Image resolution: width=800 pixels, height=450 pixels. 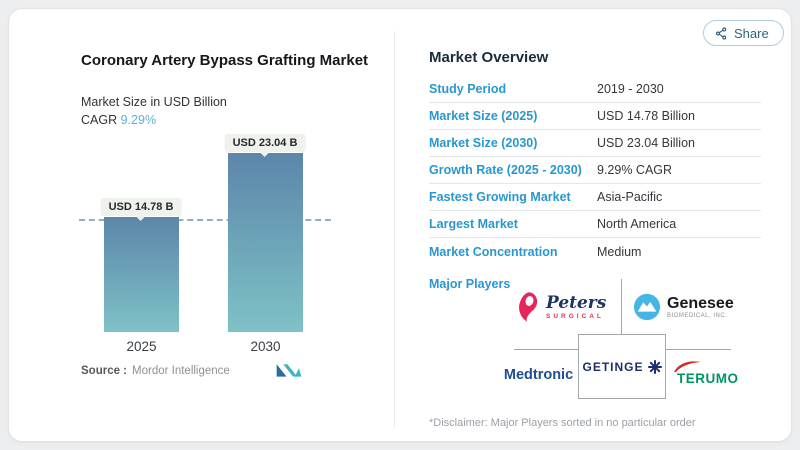 I want to click on row-label: Study Period, so click(x=468, y=89).